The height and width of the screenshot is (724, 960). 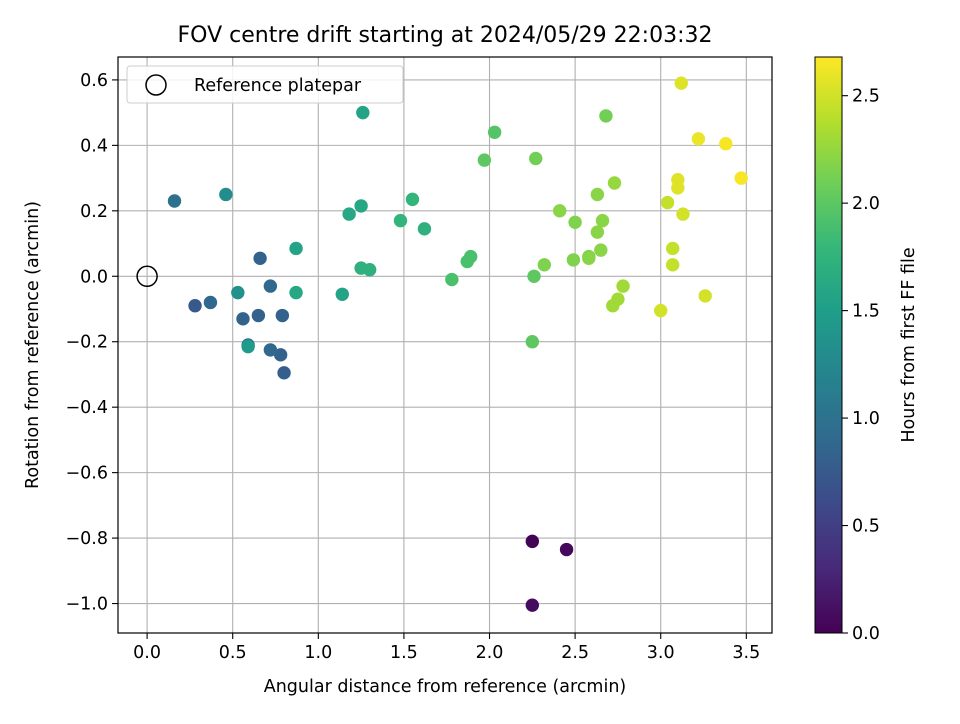 I want to click on colorbar-gradient, so click(x=828, y=345).